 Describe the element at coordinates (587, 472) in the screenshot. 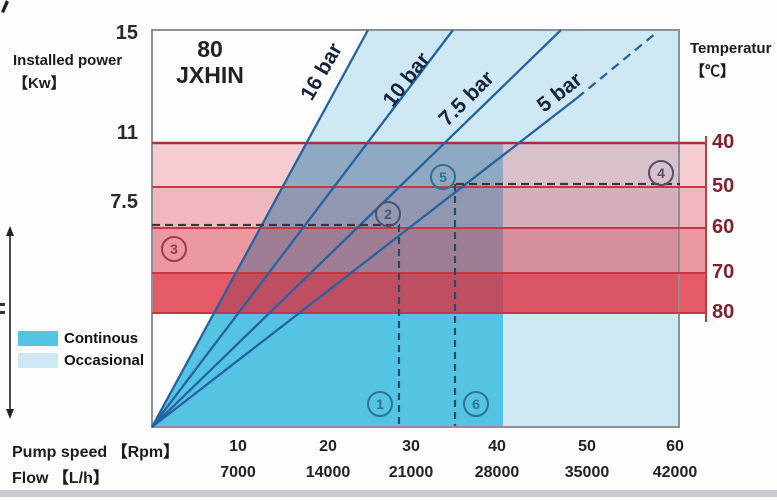

I see `flow-tick-35000: 35000` at that location.